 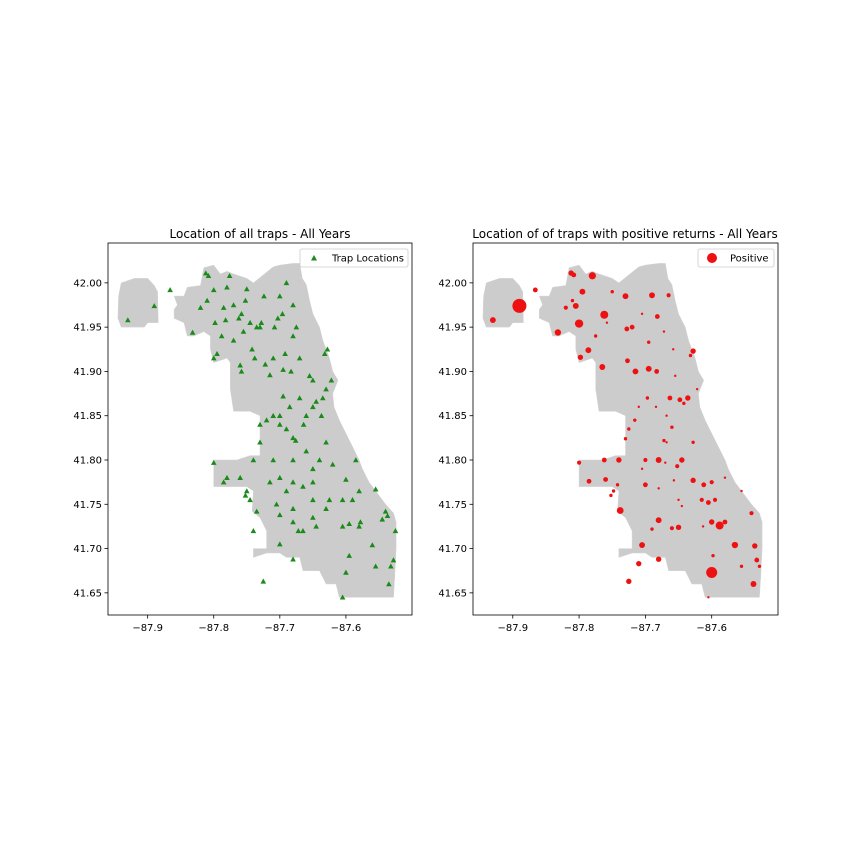 What do you see at coordinates (147, 628) in the screenshot?
I see `x-tick-label: −87.9` at bounding box center [147, 628].